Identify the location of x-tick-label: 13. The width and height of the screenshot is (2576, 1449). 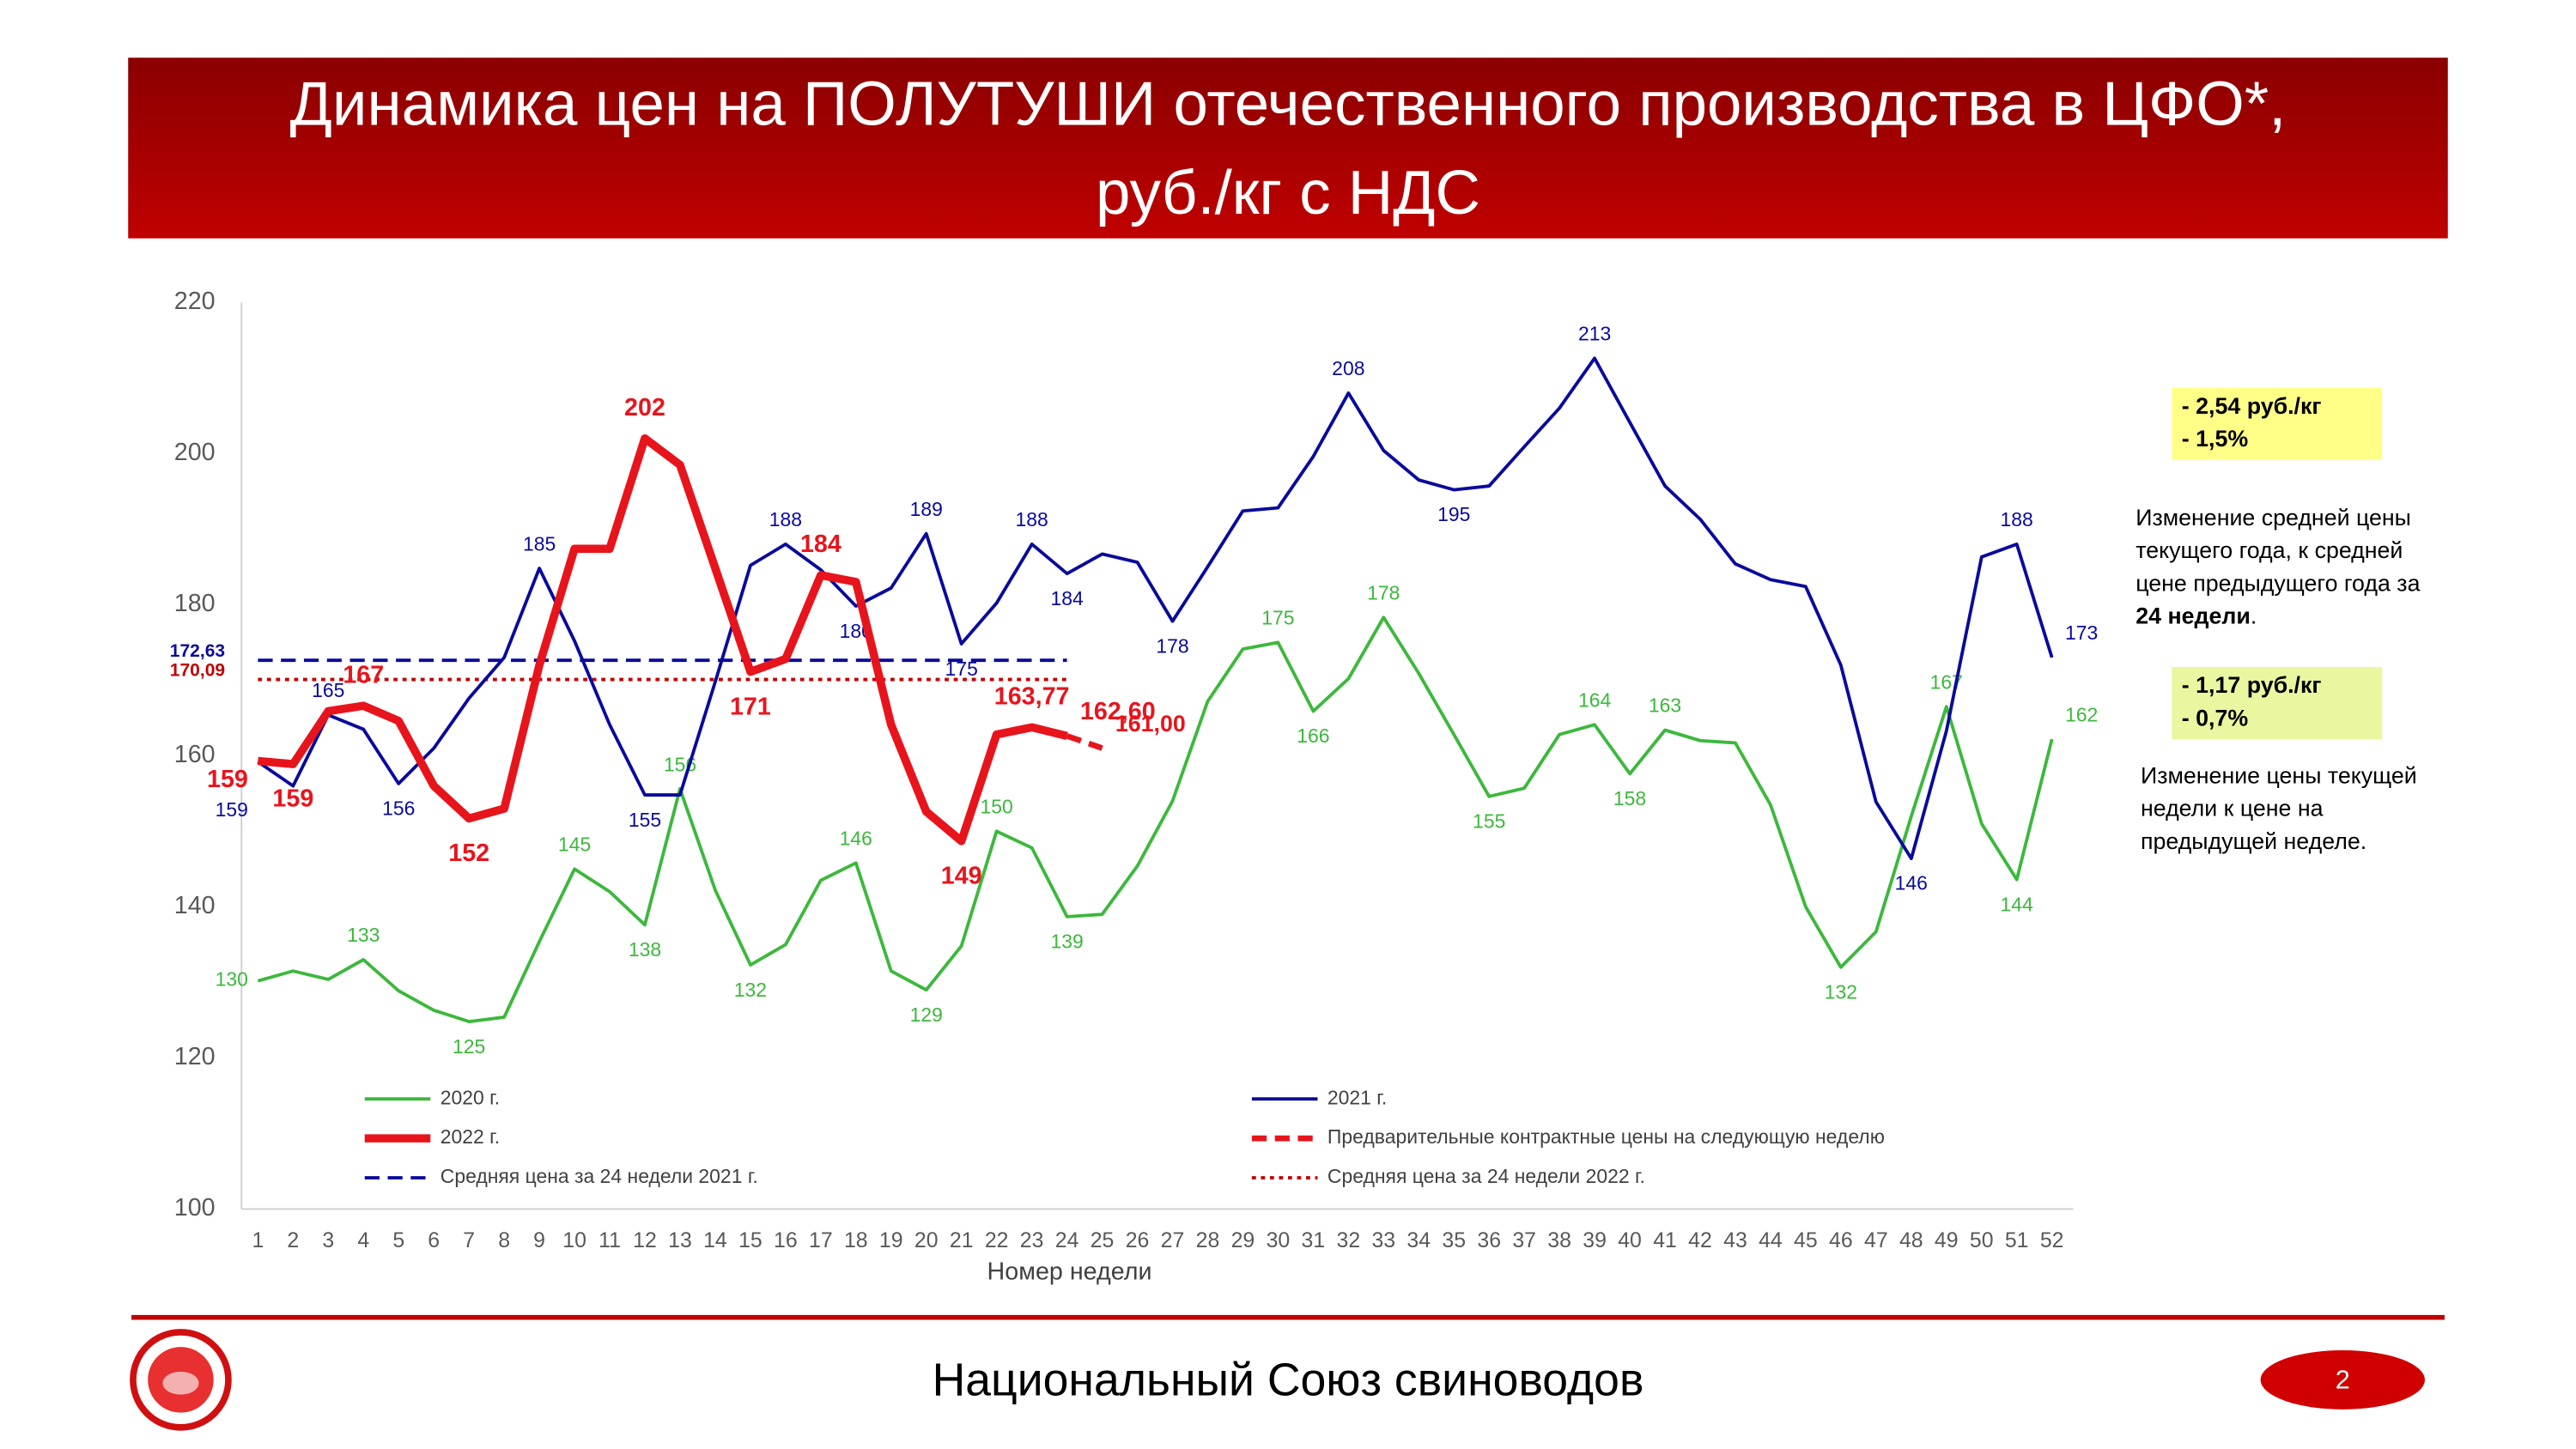
(680, 1240).